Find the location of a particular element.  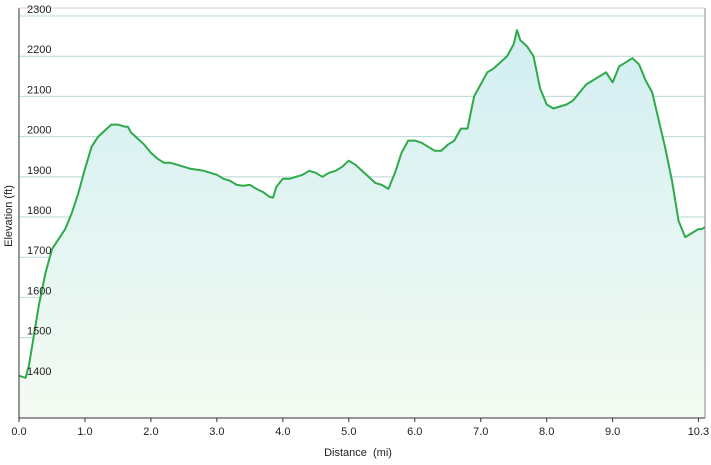

x-tick-label: 5.0 is located at coordinates (348, 432).